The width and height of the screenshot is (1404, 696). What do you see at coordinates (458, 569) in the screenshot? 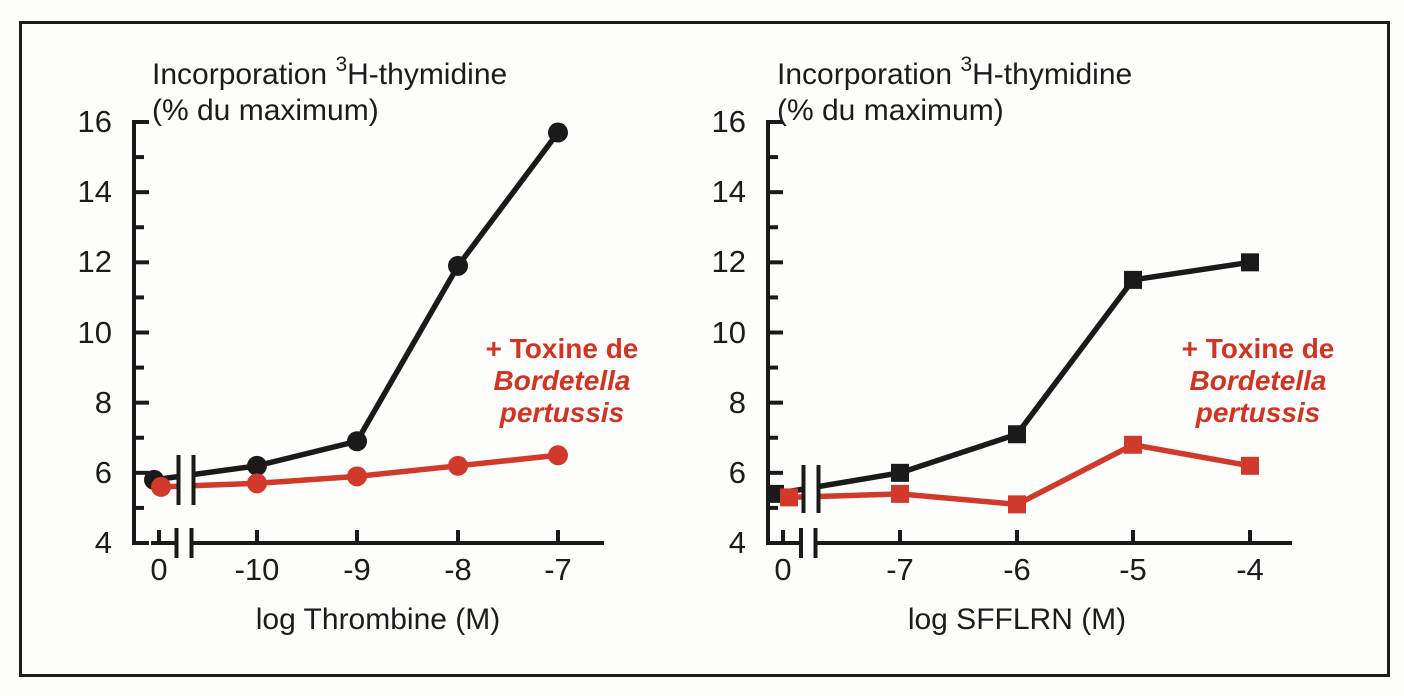
I see `x-tick-label: -8` at bounding box center [458, 569].